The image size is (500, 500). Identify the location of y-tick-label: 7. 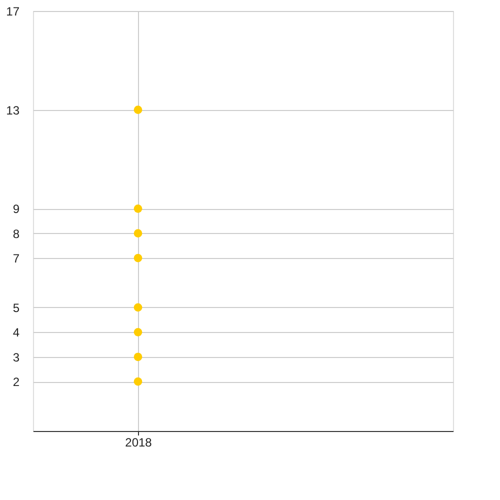
(16, 259).